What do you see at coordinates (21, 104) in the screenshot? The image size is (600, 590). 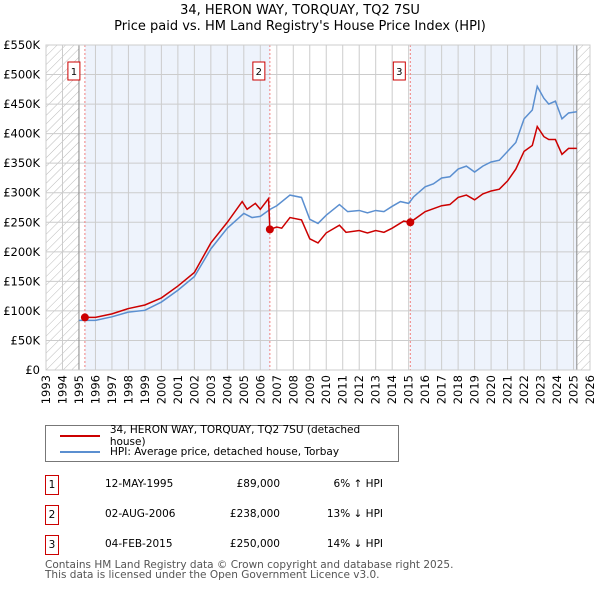 I see `y-tick-label: £450K` at bounding box center [21, 104].